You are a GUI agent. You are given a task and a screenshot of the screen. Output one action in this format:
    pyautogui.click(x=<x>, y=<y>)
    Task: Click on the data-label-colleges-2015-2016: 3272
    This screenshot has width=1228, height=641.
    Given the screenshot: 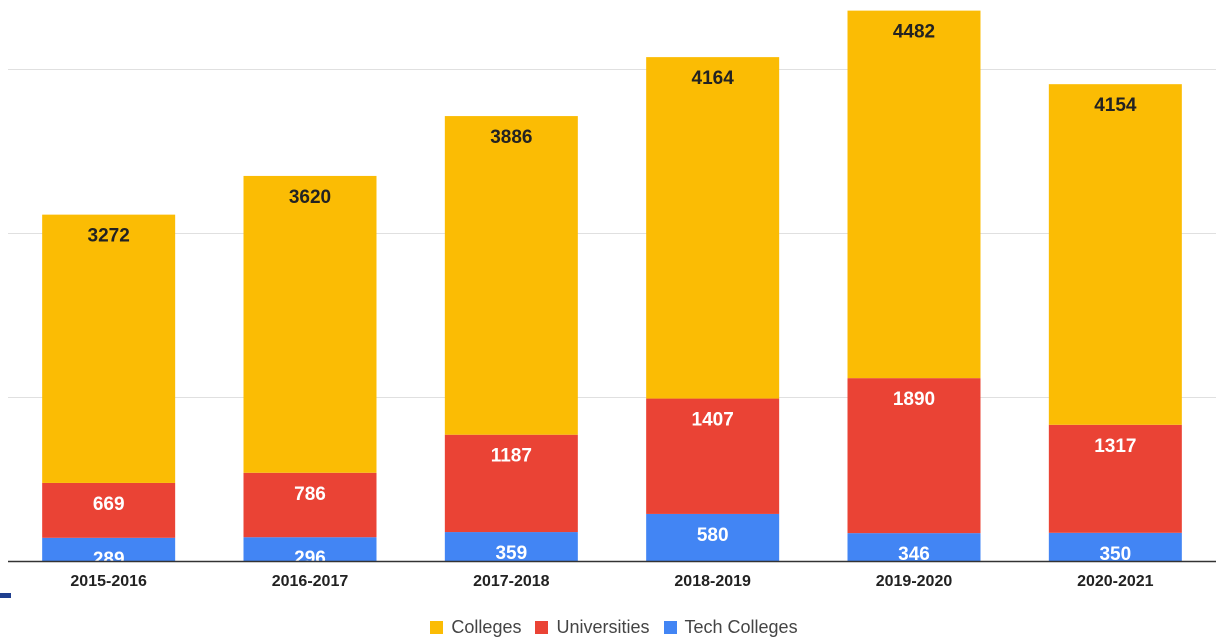 What is the action you would take?
    pyautogui.click(x=109, y=236)
    